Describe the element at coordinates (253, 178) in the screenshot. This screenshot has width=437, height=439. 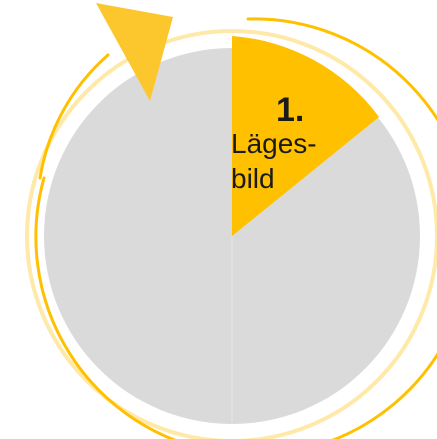
I see `step-title-line-2: bild` at that location.